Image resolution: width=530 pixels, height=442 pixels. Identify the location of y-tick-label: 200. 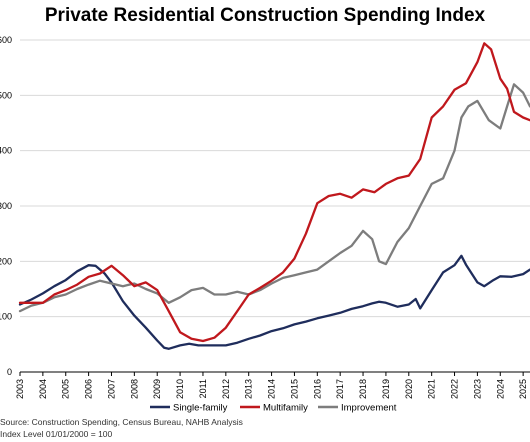
(6, 261).